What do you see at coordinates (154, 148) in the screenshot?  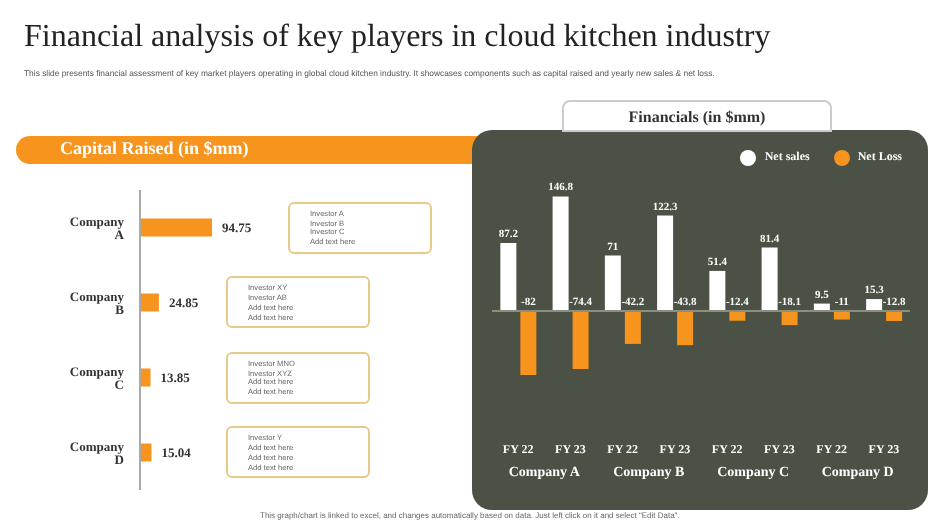 I see `chart-title: Capital Raised (in $mm)` at bounding box center [154, 148].